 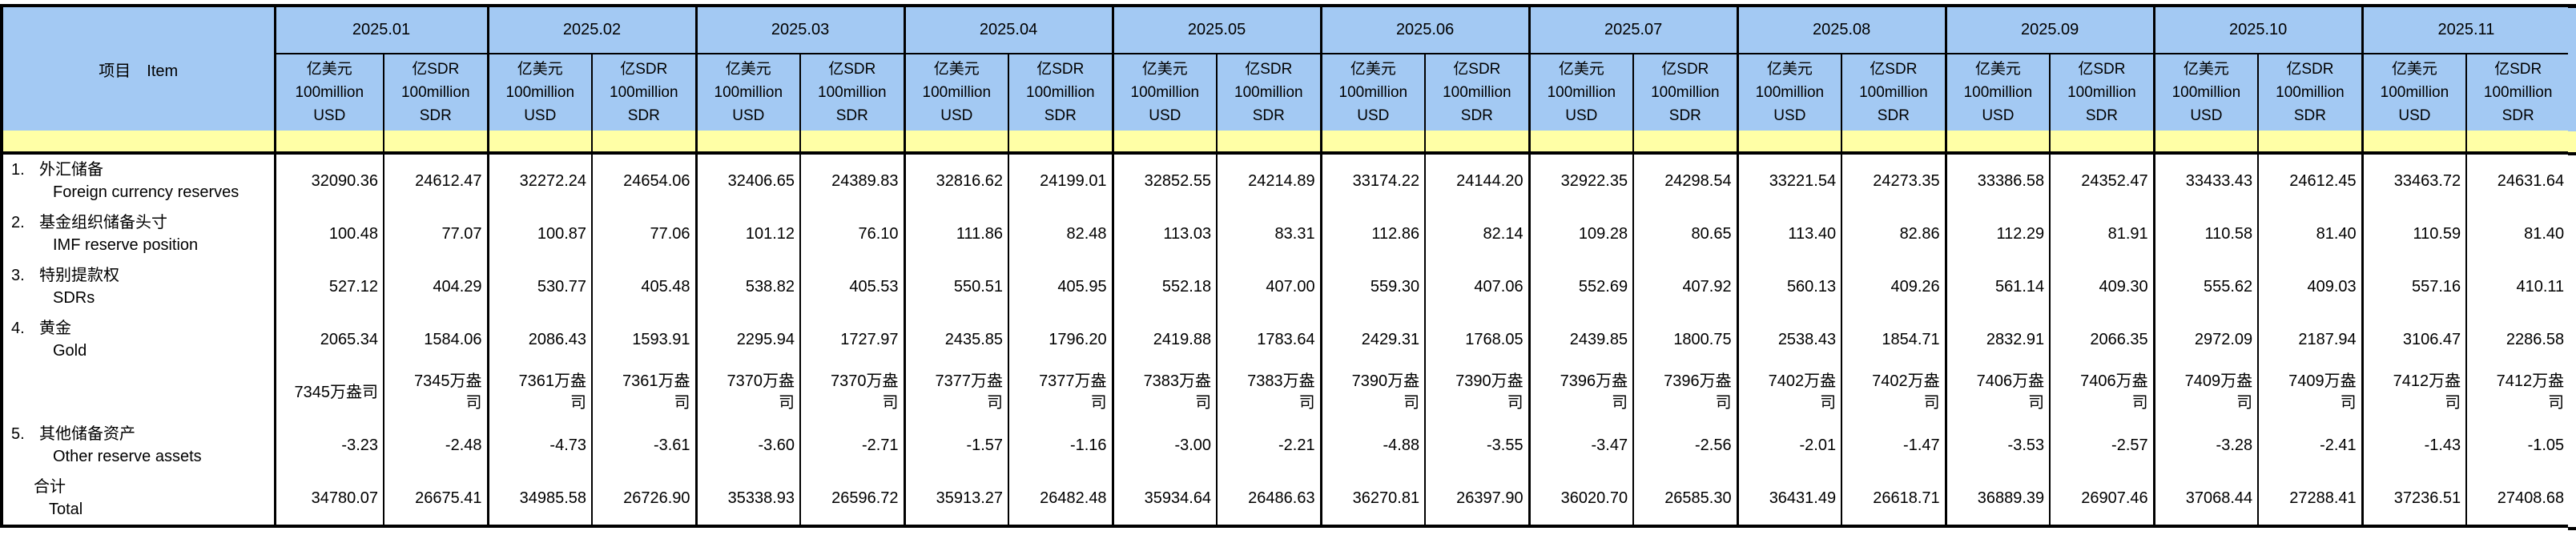 I want to click on value-cell-sdr: 1796.20, so click(x=1060, y=339).